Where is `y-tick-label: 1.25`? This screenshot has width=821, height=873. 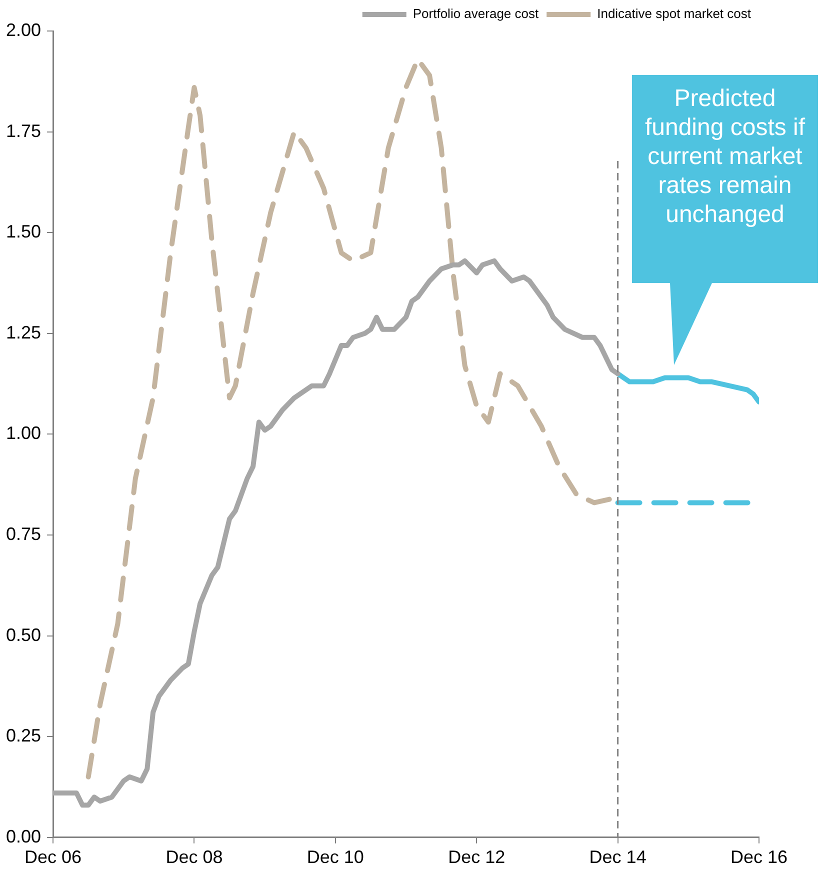 y-tick-label: 1.25 is located at coordinates (24, 332).